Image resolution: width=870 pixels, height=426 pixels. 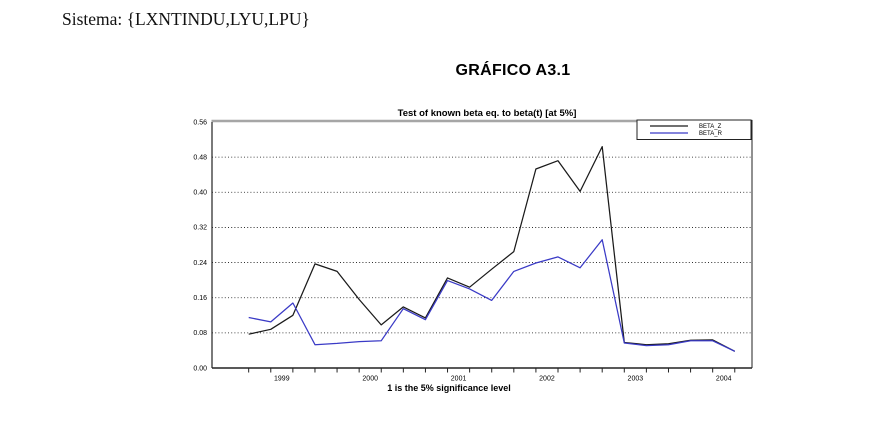 What do you see at coordinates (200, 298) in the screenshot?
I see `y-tick-label: 0.16` at bounding box center [200, 298].